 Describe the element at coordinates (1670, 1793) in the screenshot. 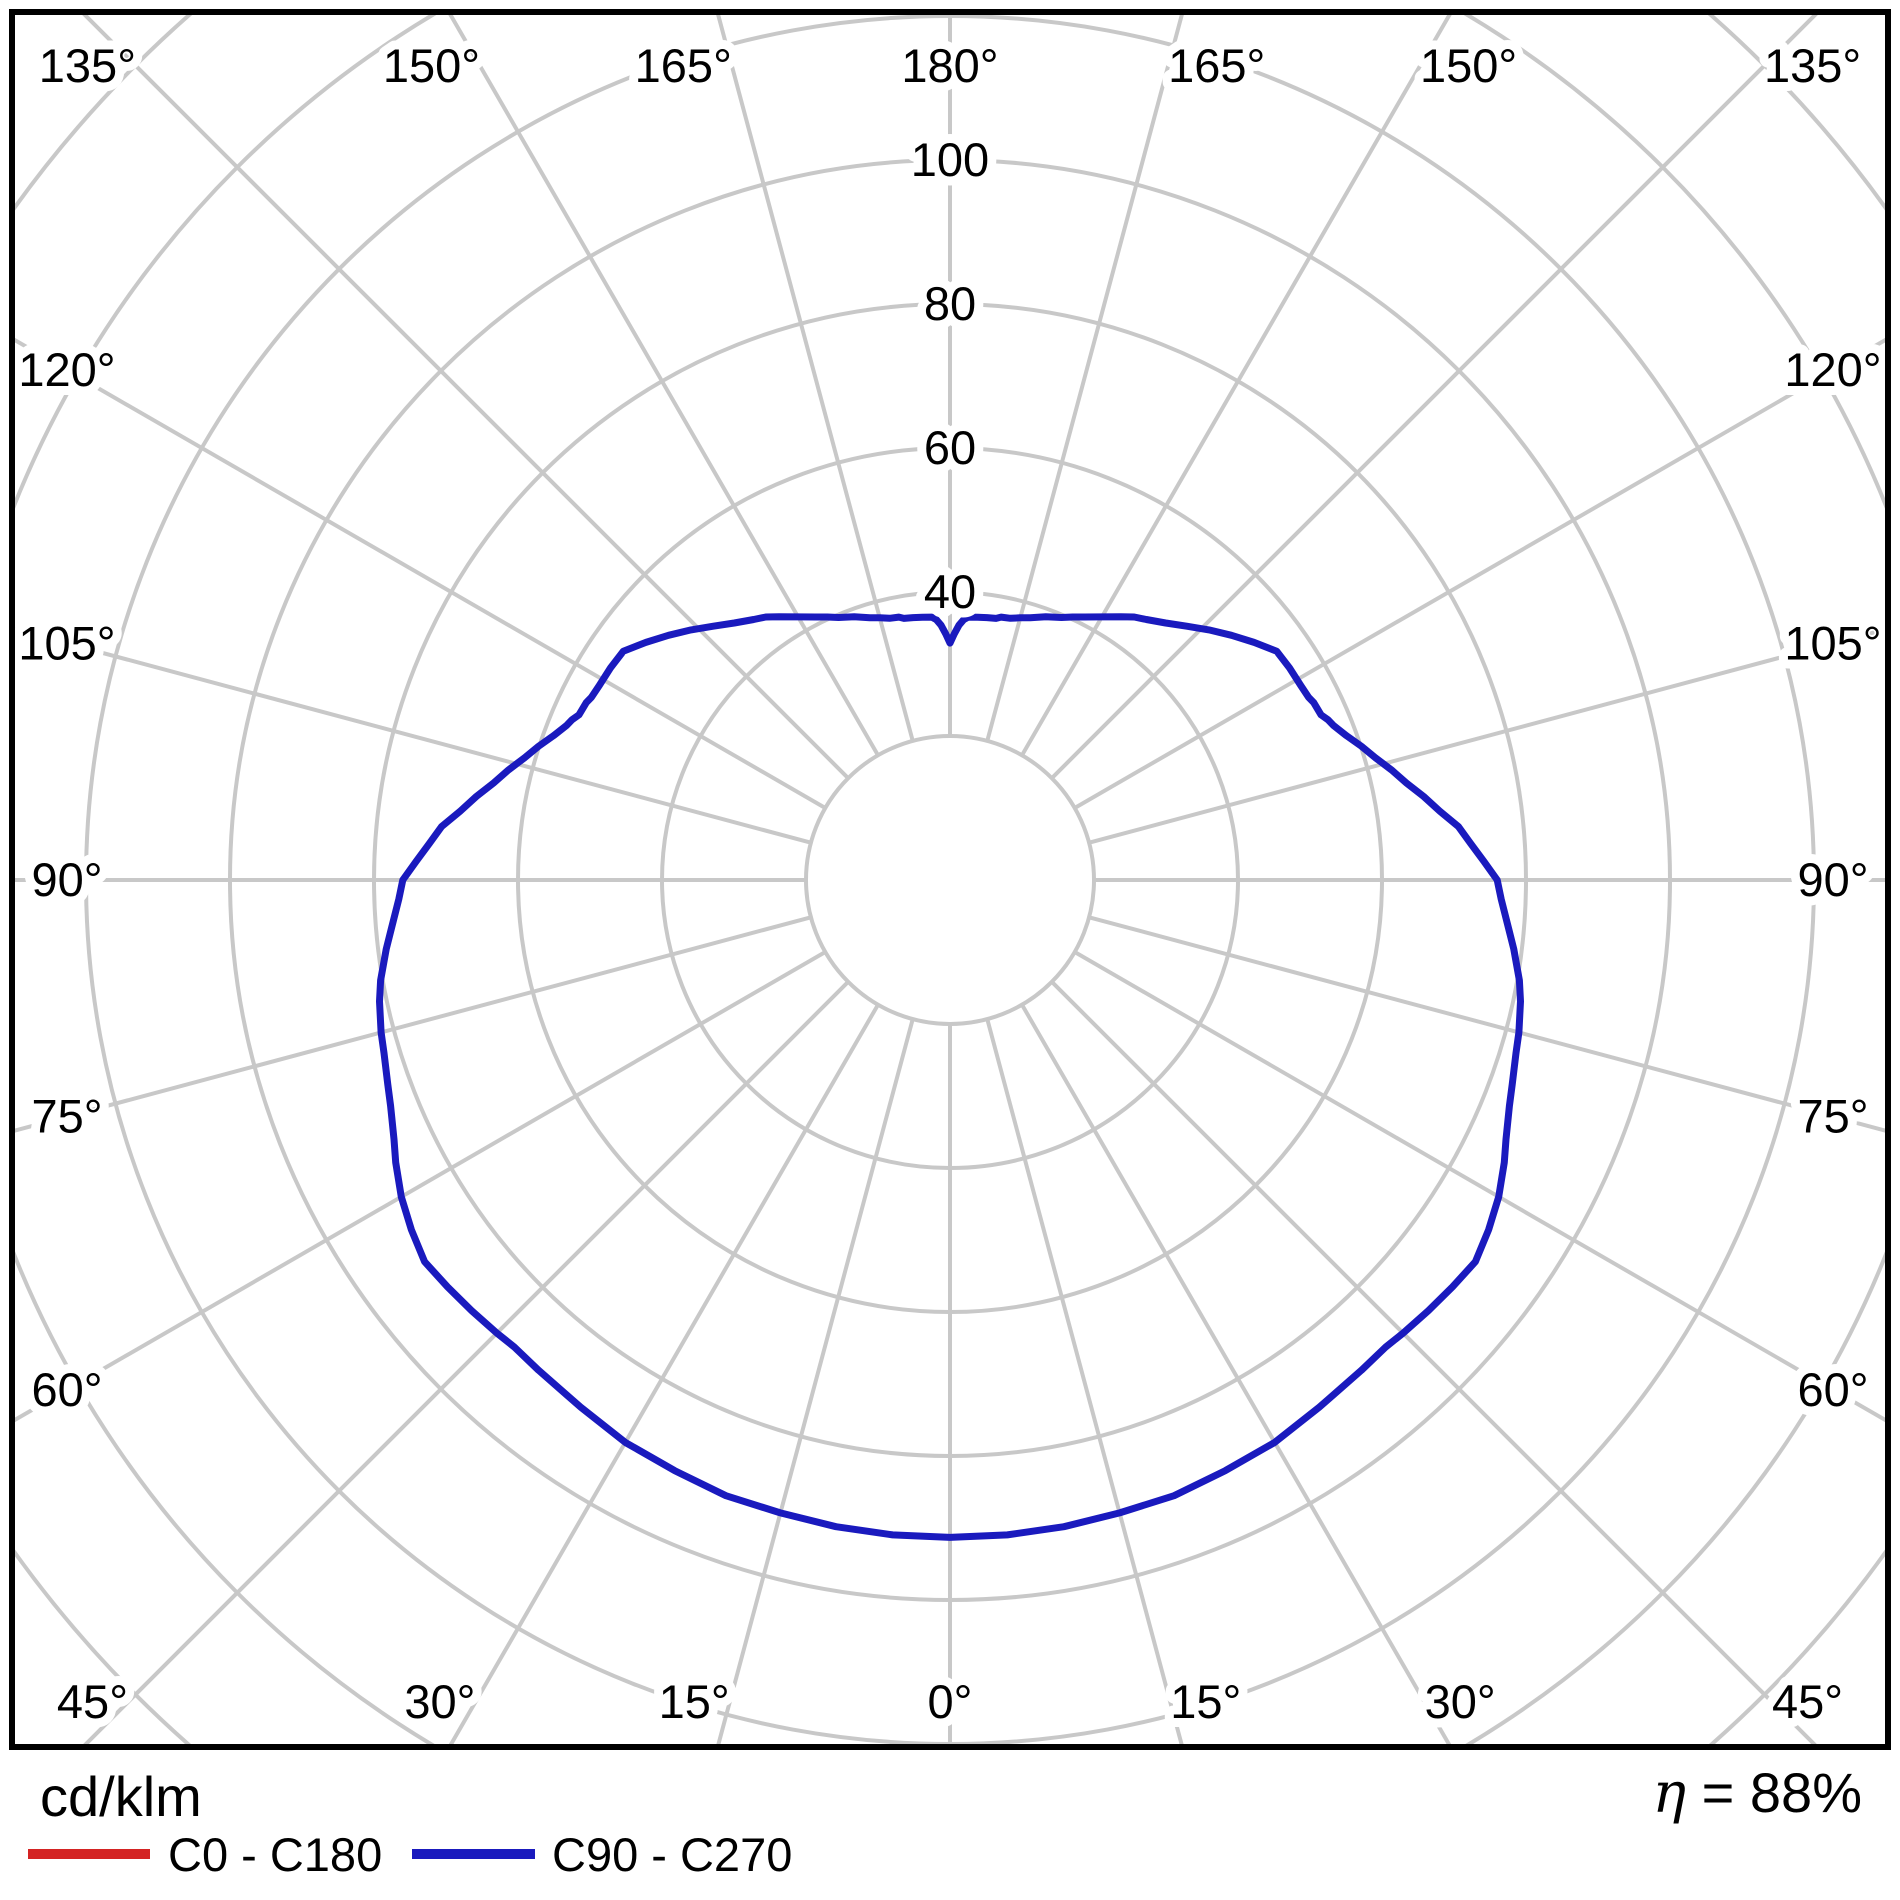

I see `eta-symbol: η` at that location.